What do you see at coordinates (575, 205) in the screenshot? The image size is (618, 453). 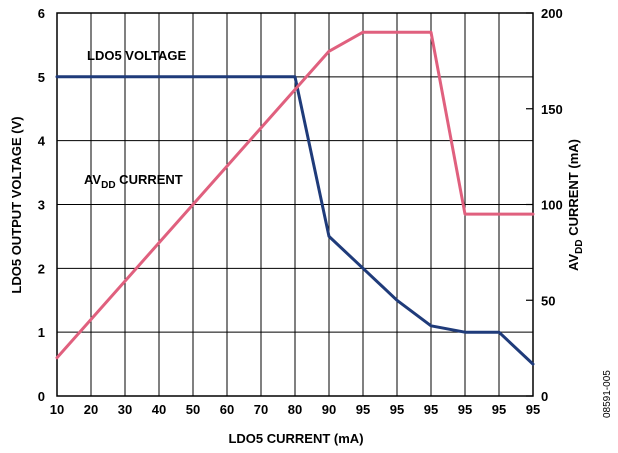 I see `y-axis-right-label: AVDD CURRENT (mA)` at bounding box center [575, 205].